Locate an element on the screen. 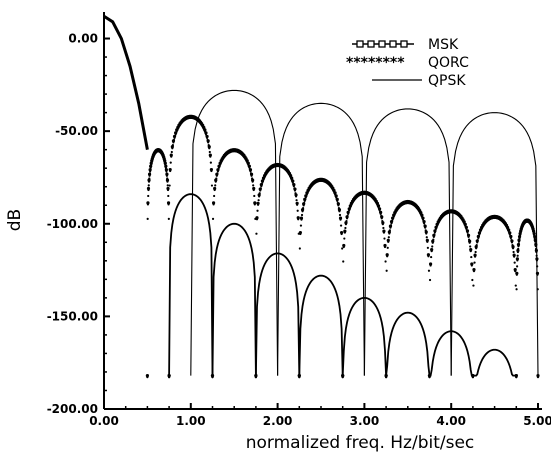  y-tick-label: -50.00 is located at coordinates (76, 131).